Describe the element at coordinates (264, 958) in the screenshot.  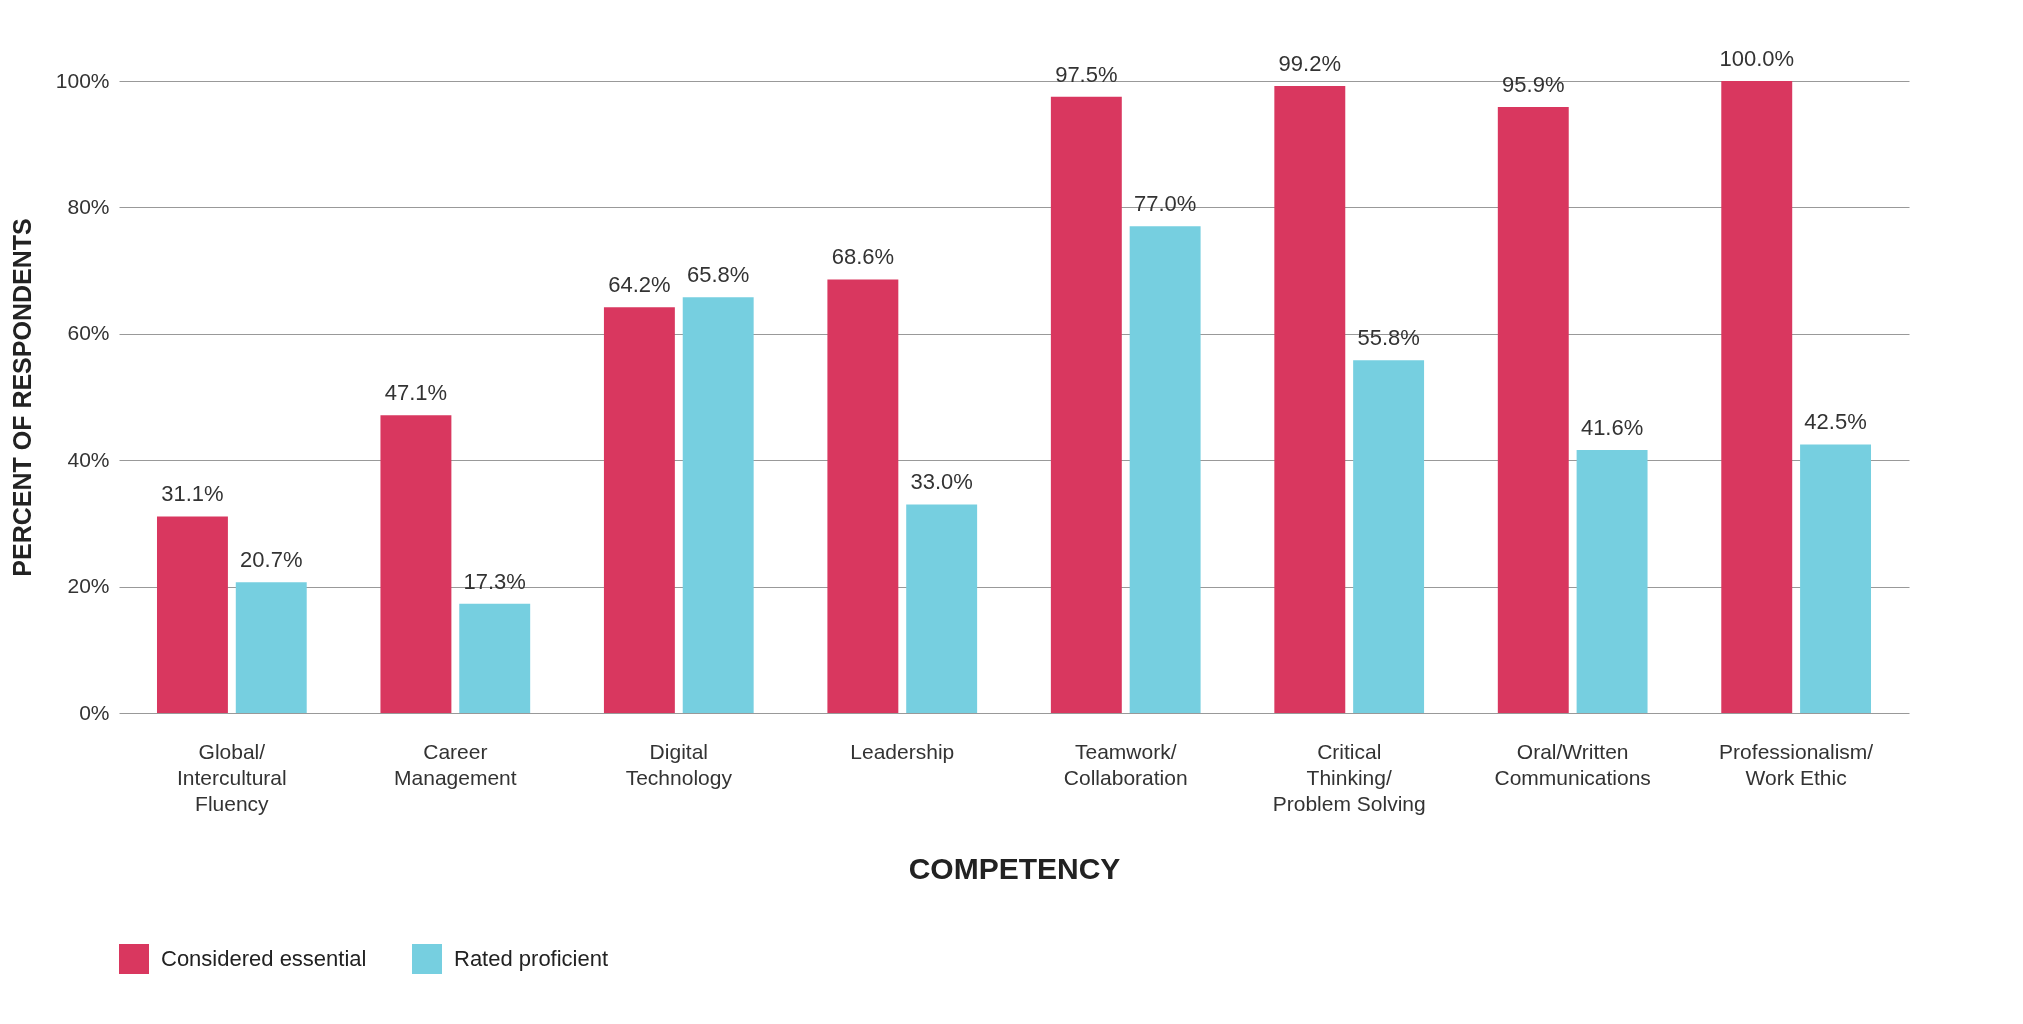
I see `legend-label: Considered essential` at that location.